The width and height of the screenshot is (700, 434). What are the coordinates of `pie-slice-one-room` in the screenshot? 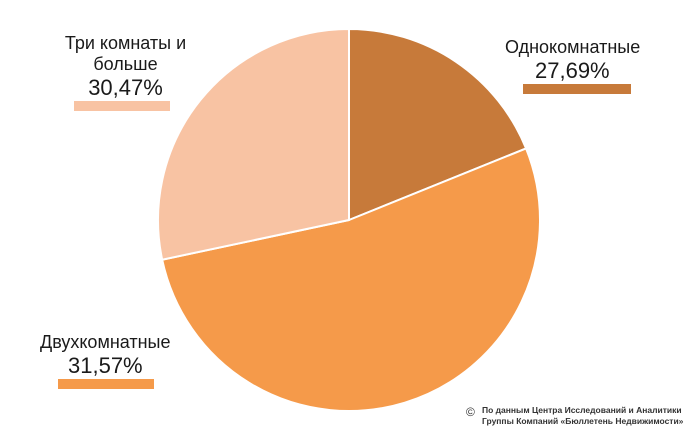 It's located at (438, 124).